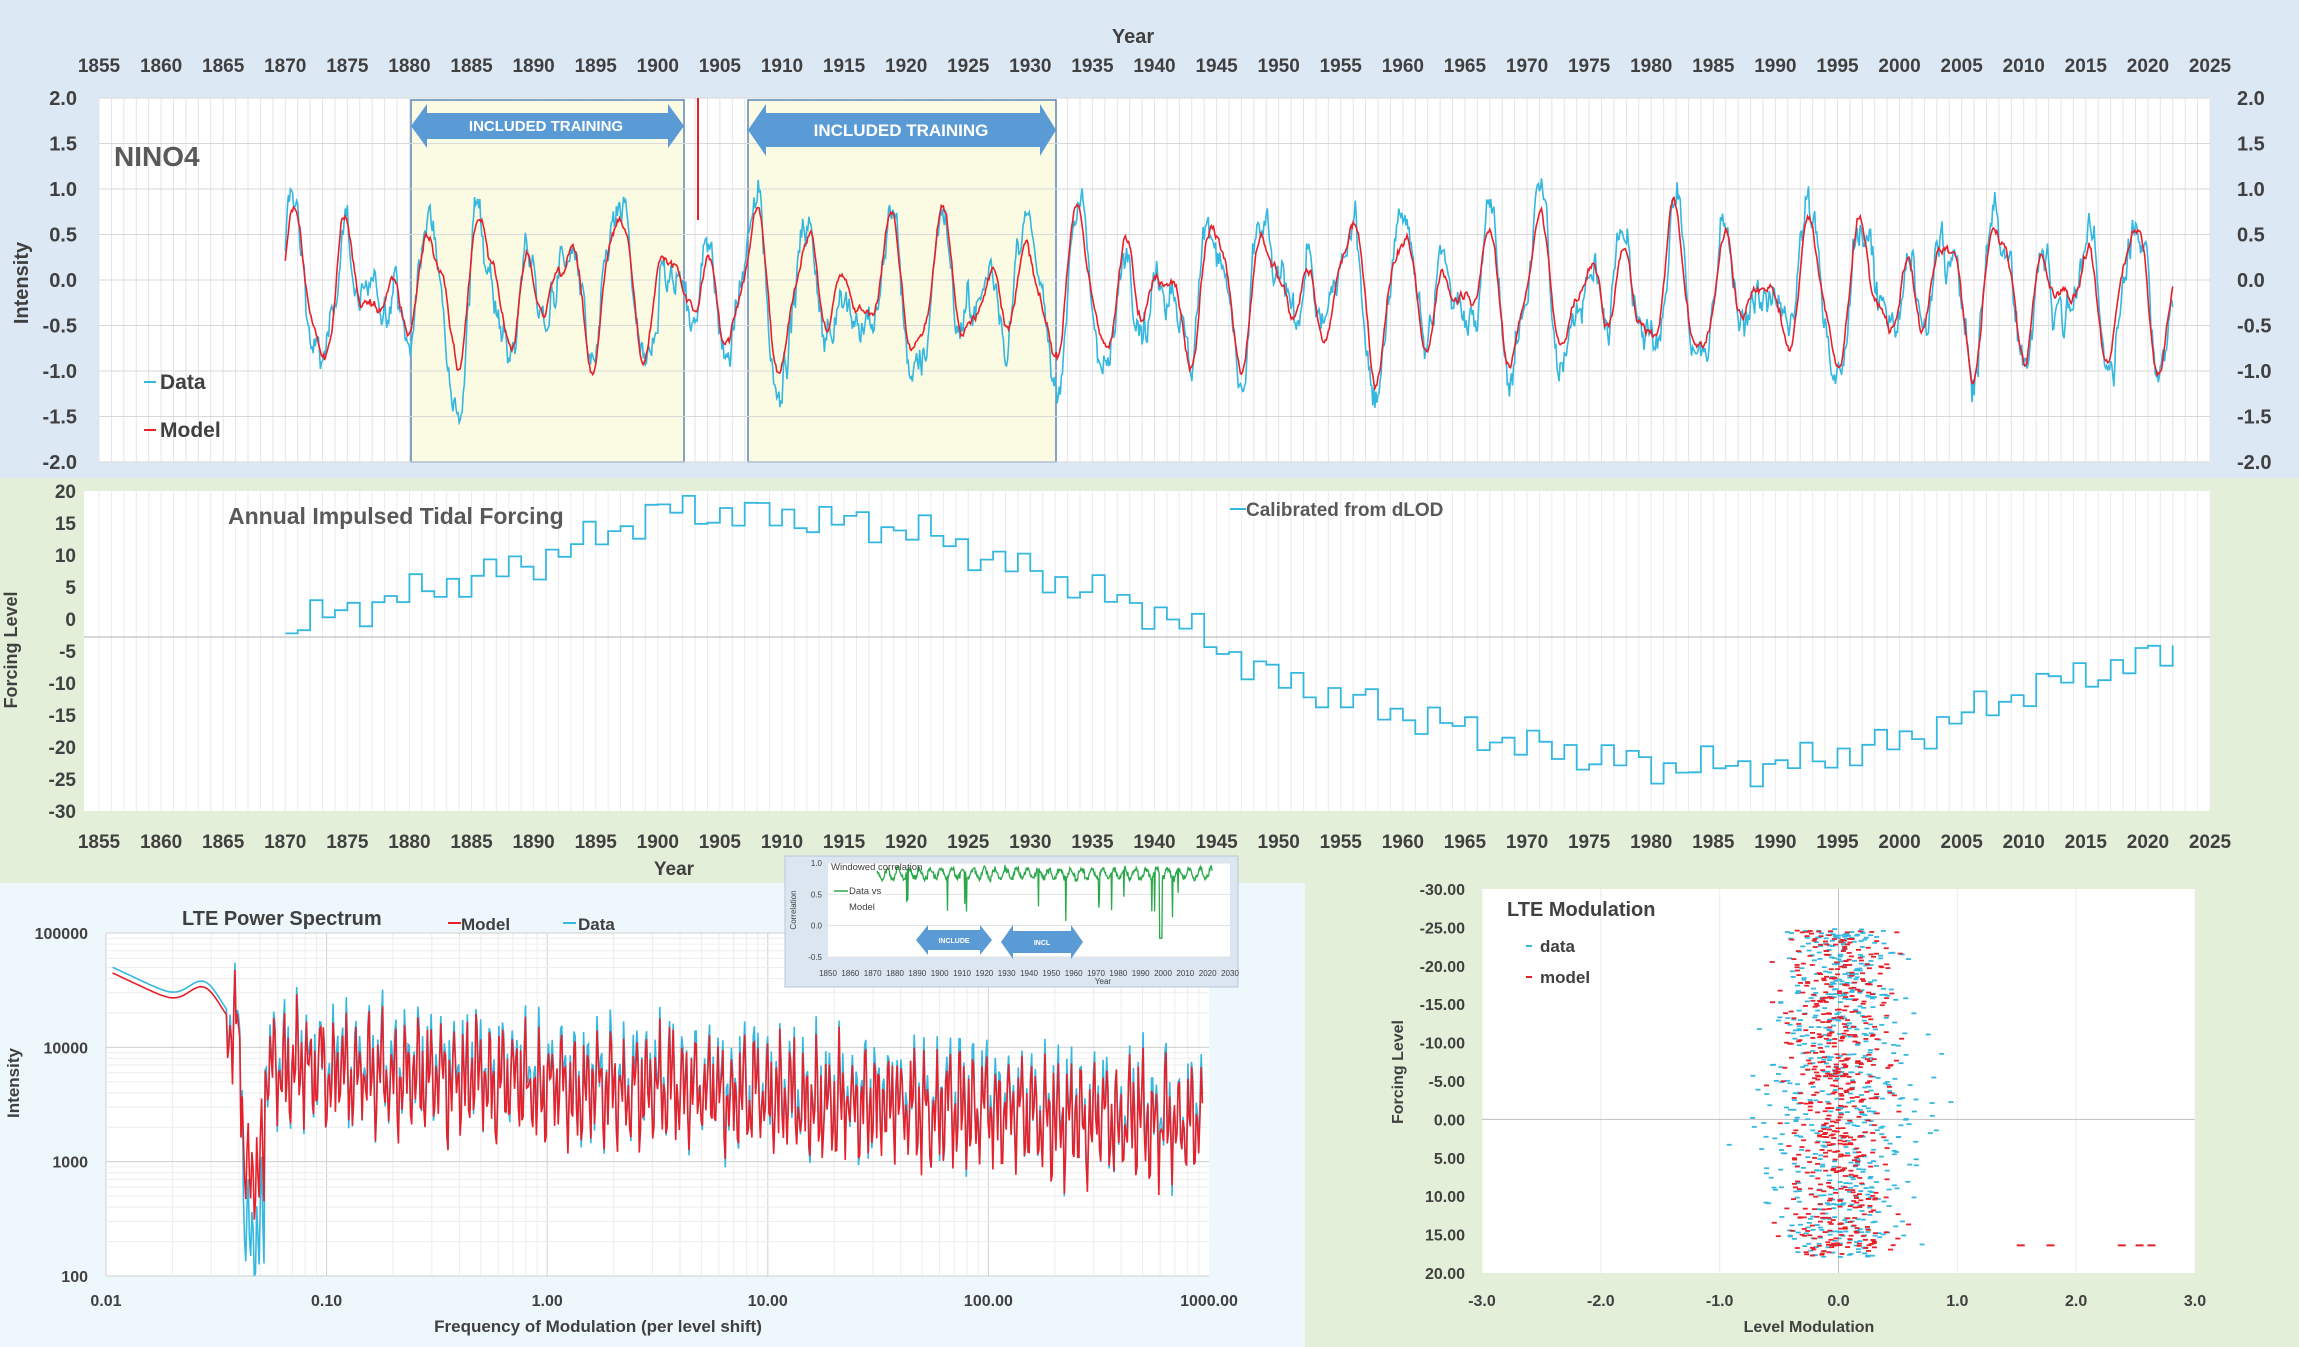 The height and width of the screenshot is (1347, 2299). Describe the element at coordinates (60, 418) in the screenshot. I see `nino4-y-tick: -1.5` at that location.